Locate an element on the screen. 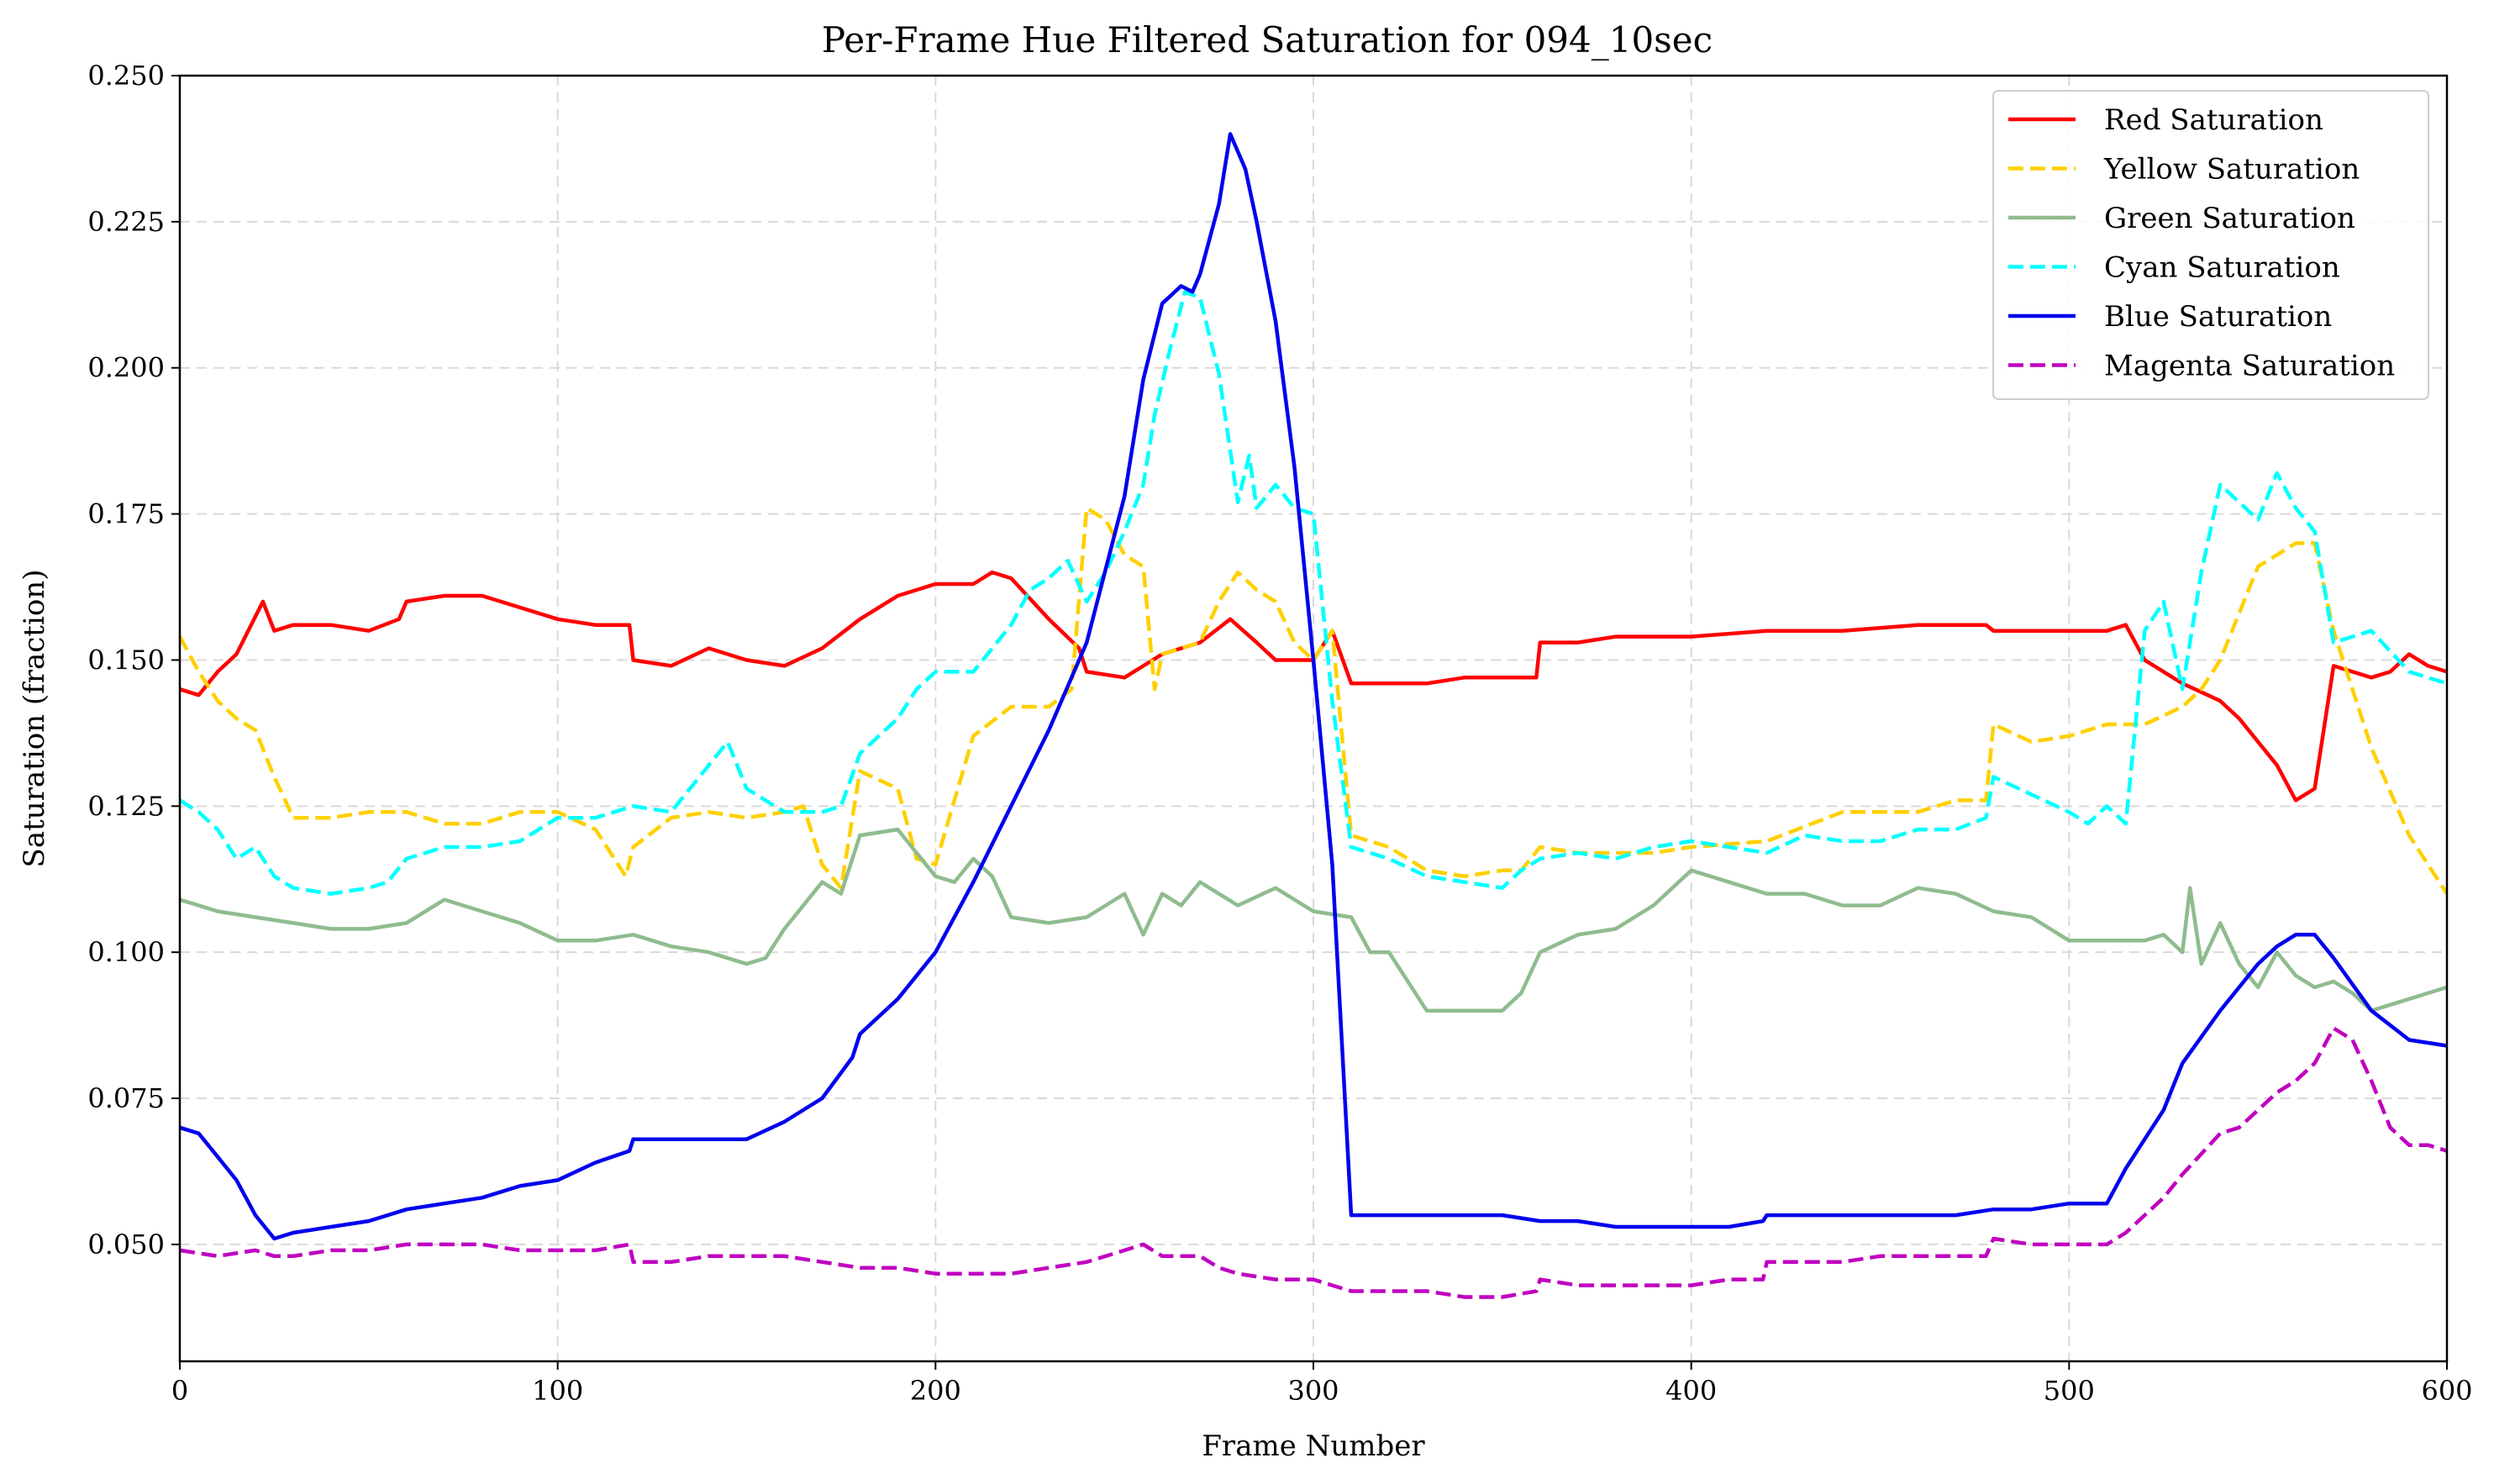 The image size is (2494, 1484). y-axis-label: Saturation (fraction) is located at coordinates (34, 719).